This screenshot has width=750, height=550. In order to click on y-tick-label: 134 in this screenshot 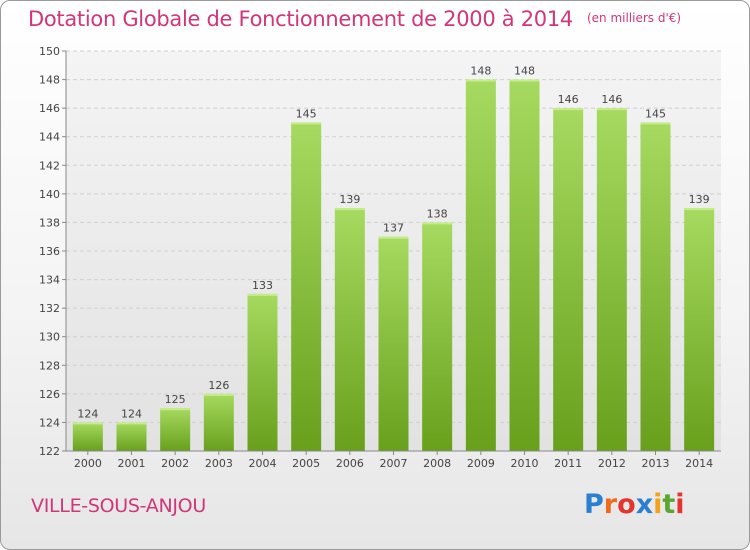, I will do `click(49, 280)`.